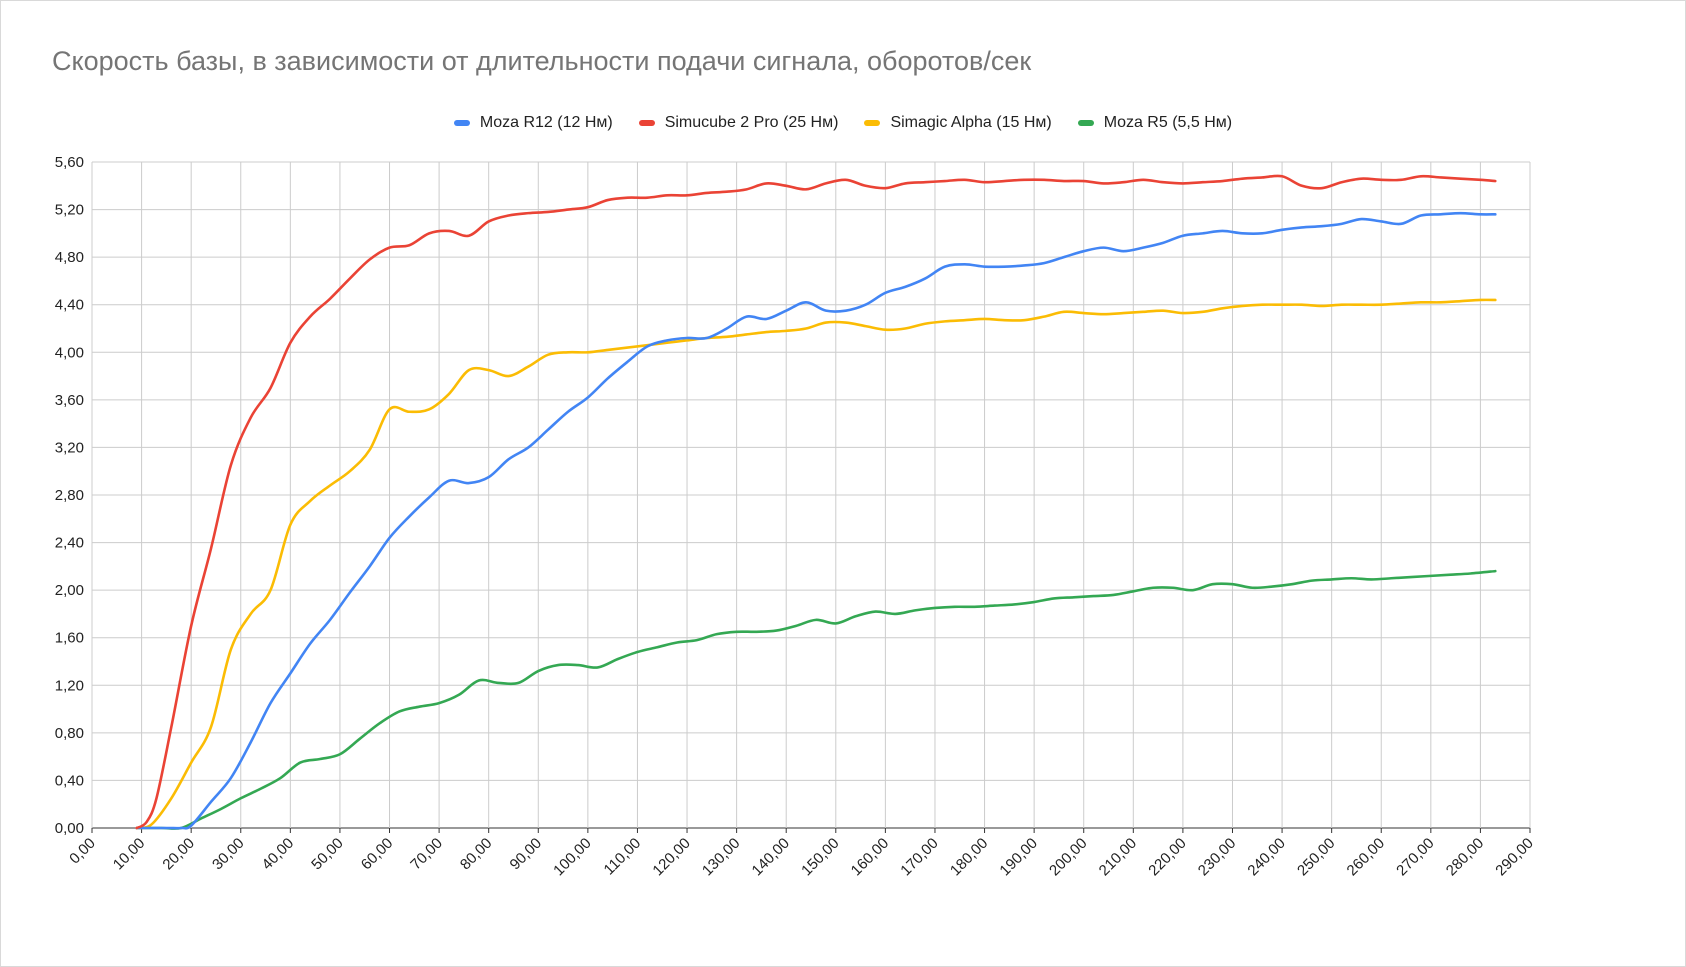 The width and height of the screenshot is (1686, 967). I want to click on x-tick-label: 70,00, so click(426, 854).